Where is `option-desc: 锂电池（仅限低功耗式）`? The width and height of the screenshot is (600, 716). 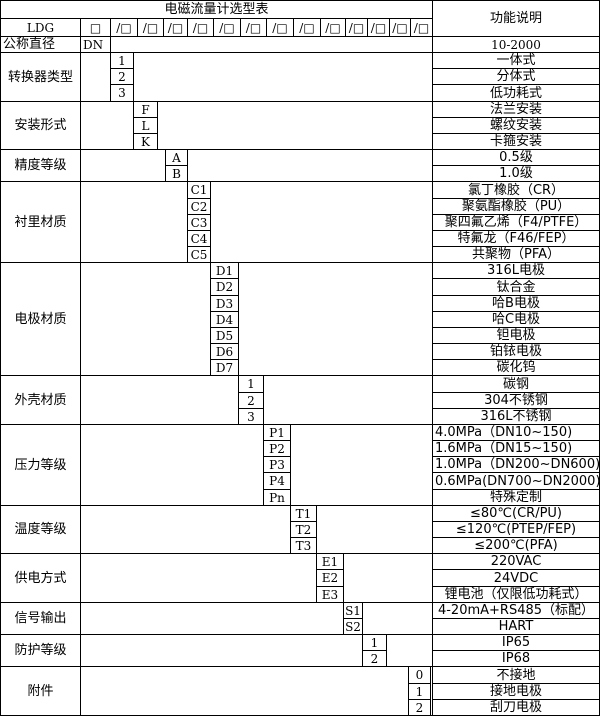
option-desc: 锂电池（仅限低功耗式） is located at coordinates (516, 595).